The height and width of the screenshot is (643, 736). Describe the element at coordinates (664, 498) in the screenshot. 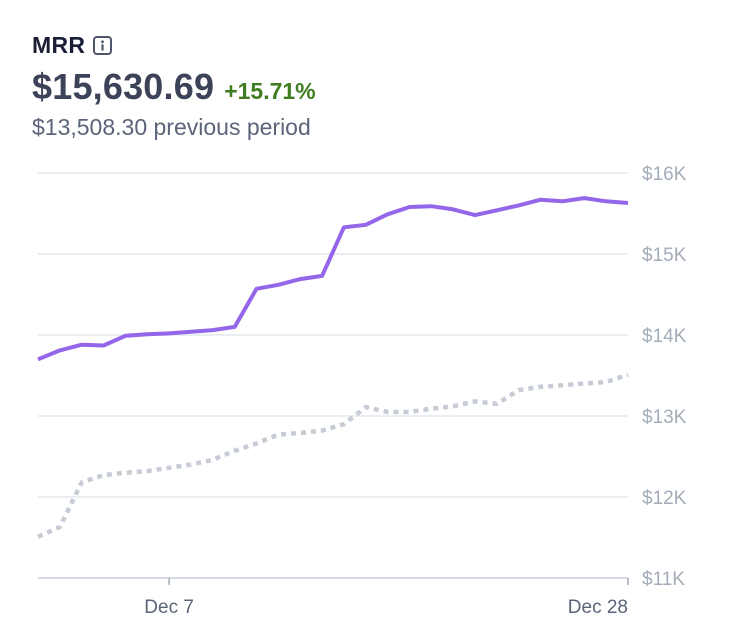

I see `y-tick-label: $12K` at that location.